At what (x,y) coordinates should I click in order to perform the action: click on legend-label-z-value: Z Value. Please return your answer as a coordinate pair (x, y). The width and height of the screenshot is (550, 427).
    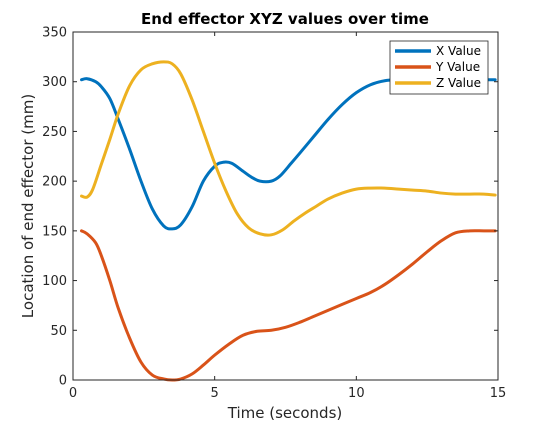
    Looking at the image, I should click on (458, 83).